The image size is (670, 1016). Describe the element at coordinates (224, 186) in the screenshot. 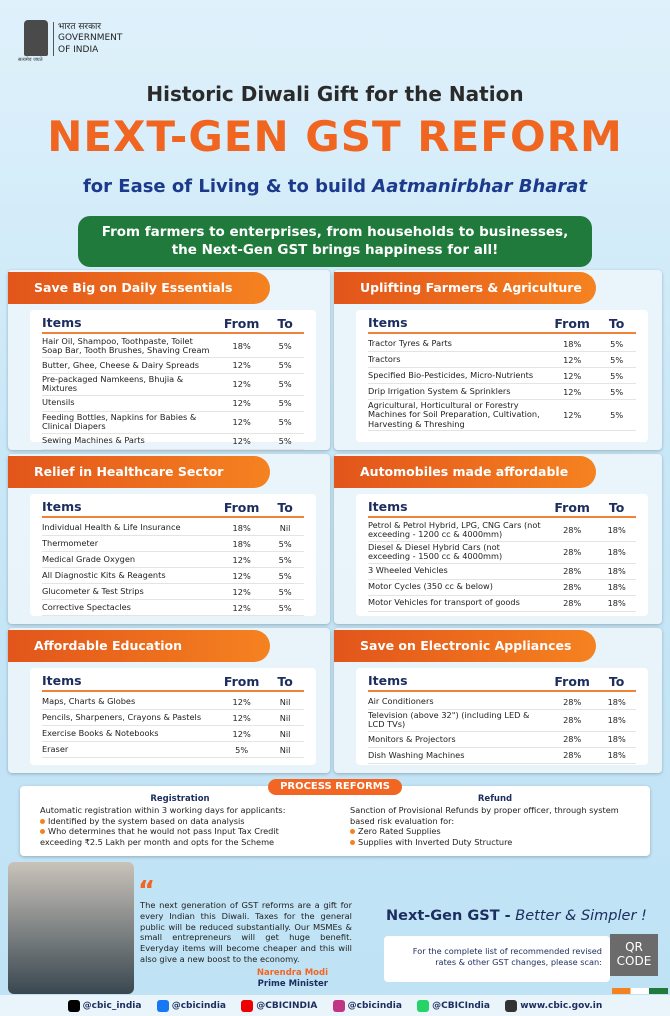

I see `subtitle-prefix: for Ease of Living & to build` at that location.